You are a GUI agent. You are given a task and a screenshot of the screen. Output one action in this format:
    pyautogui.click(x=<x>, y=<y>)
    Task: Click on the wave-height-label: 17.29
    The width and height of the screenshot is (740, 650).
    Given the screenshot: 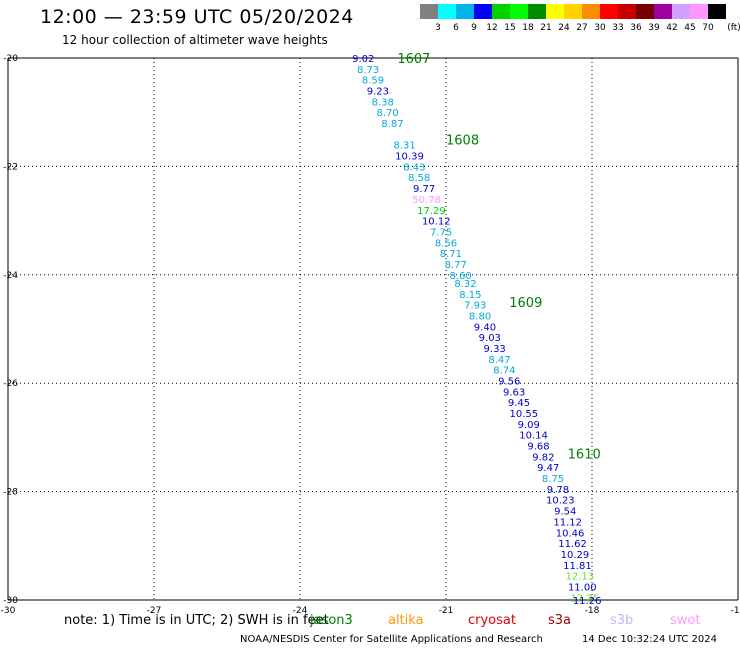 What is the action you would take?
    pyautogui.click(x=431, y=211)
    